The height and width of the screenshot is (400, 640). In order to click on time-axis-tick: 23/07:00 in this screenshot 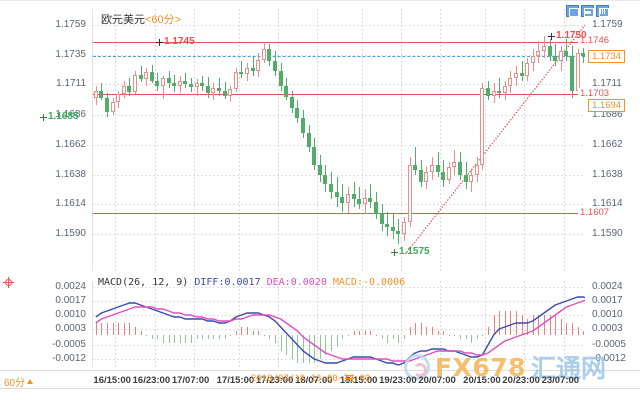, I will do `click(560, 380)`.